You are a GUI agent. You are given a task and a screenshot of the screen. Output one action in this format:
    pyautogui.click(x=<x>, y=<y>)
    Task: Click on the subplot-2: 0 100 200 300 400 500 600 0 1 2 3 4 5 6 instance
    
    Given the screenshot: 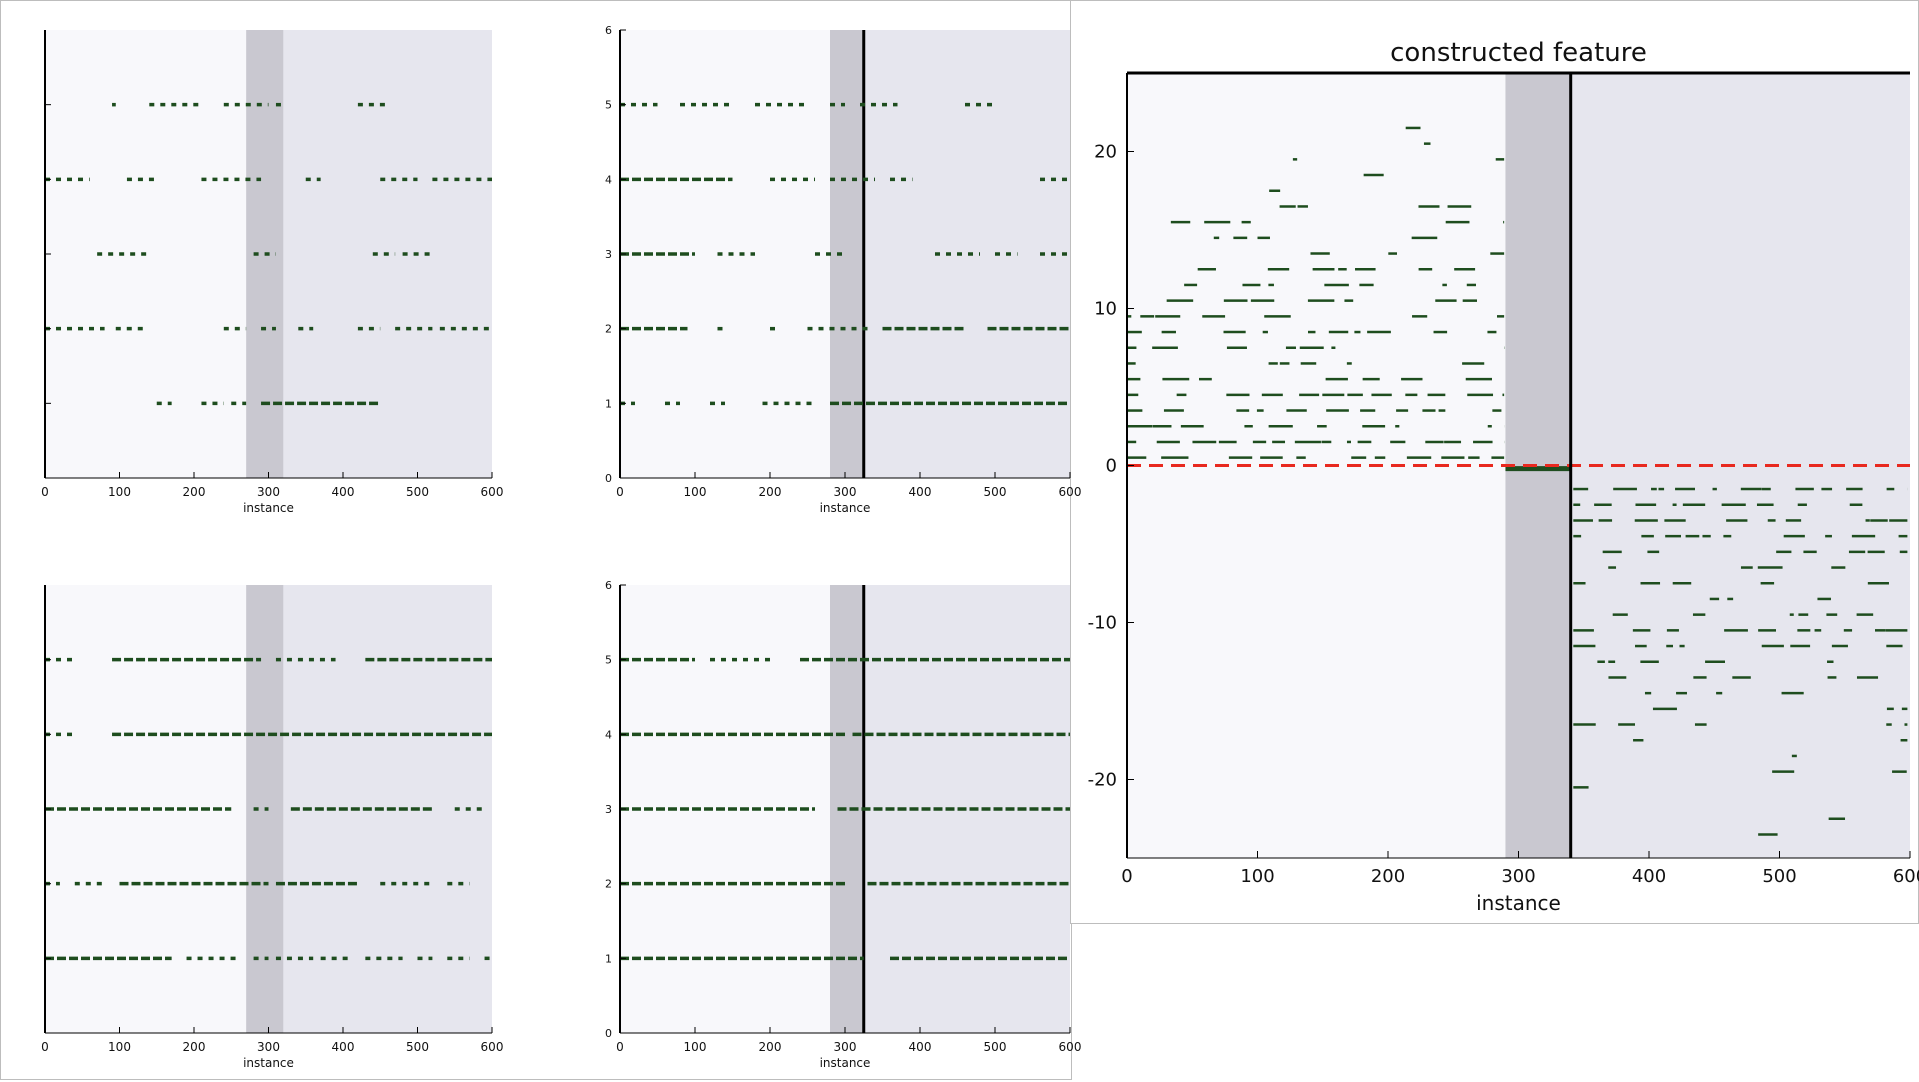 What is the action you would take?
    pyautogui.click(x=843, y=269)
    